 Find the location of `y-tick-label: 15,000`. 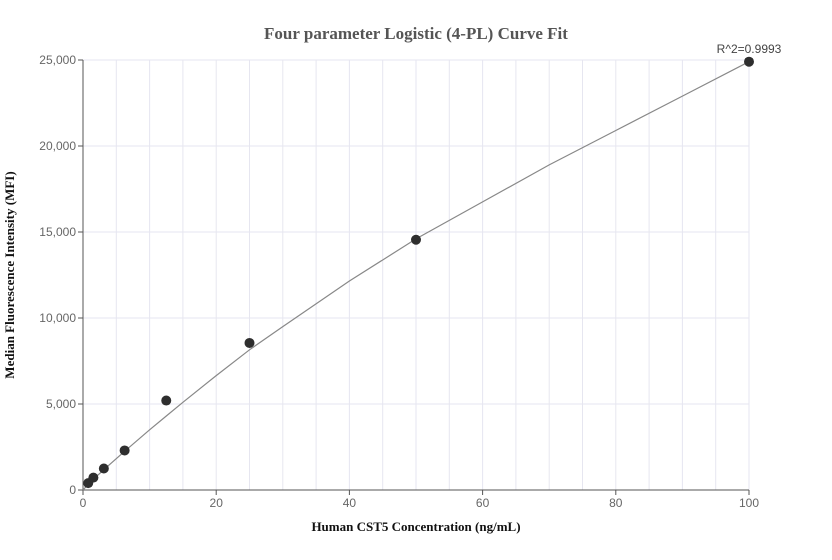

y-tick-label: 15,000 is located at coordinates (57, 232).